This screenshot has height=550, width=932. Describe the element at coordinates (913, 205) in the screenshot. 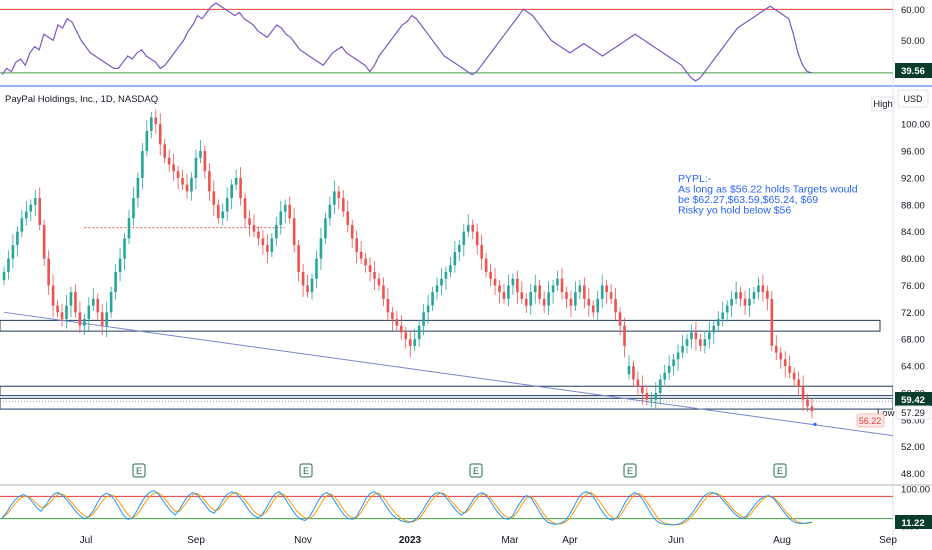

I see `price-tick-label: 88.00` at that location.